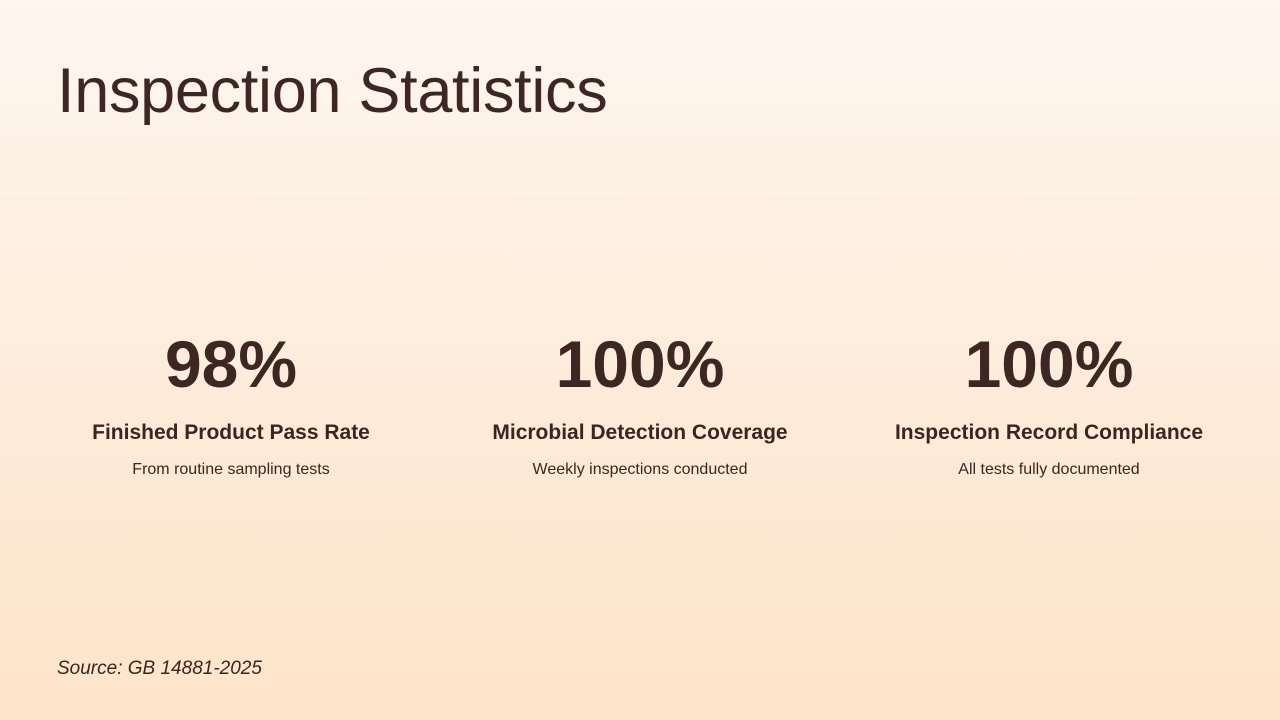 The width and height of the screenshot is (1280, 720). I want to click on stat-label: Microbial Detection Coverage, so click(640, 432).